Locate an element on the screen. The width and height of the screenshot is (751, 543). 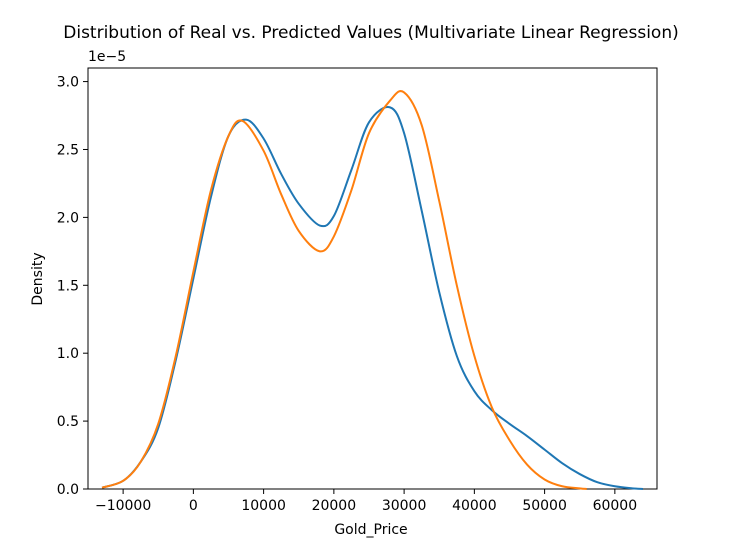
y-tick-label: 2.0 is located at coordinates (68, 218).